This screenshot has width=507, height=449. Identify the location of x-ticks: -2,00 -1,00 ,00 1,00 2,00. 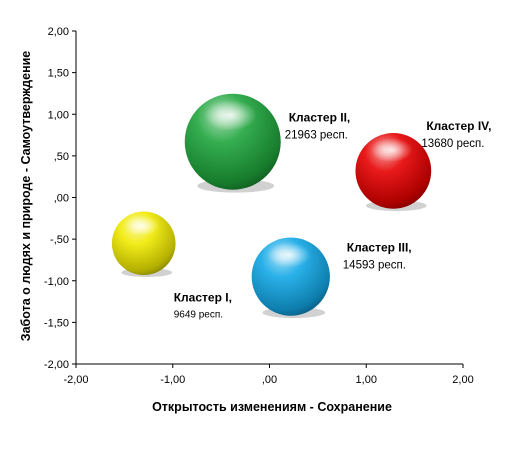
(268, 375).